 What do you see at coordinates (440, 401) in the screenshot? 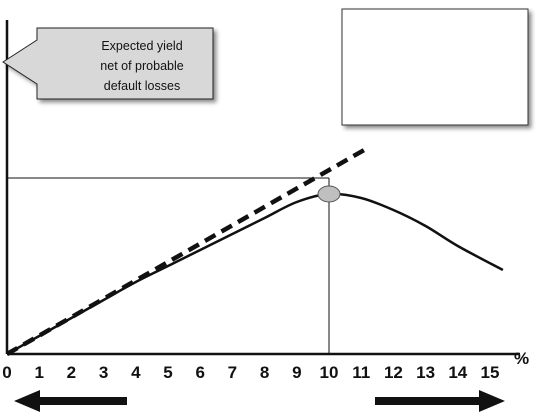
I see `right-arrow` at bounding box center [440, 401].